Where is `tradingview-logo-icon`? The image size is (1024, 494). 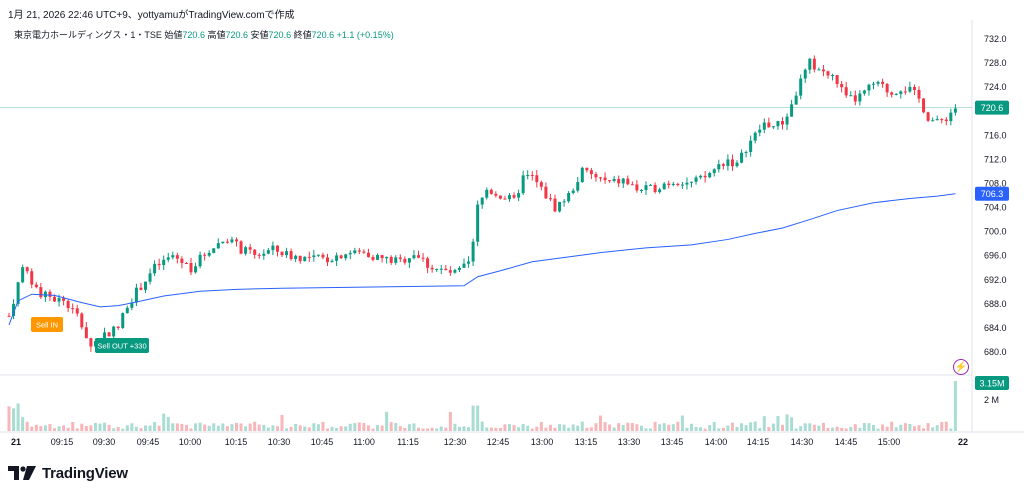 tradingview-logo-icon is located at coordinates (22, 473).